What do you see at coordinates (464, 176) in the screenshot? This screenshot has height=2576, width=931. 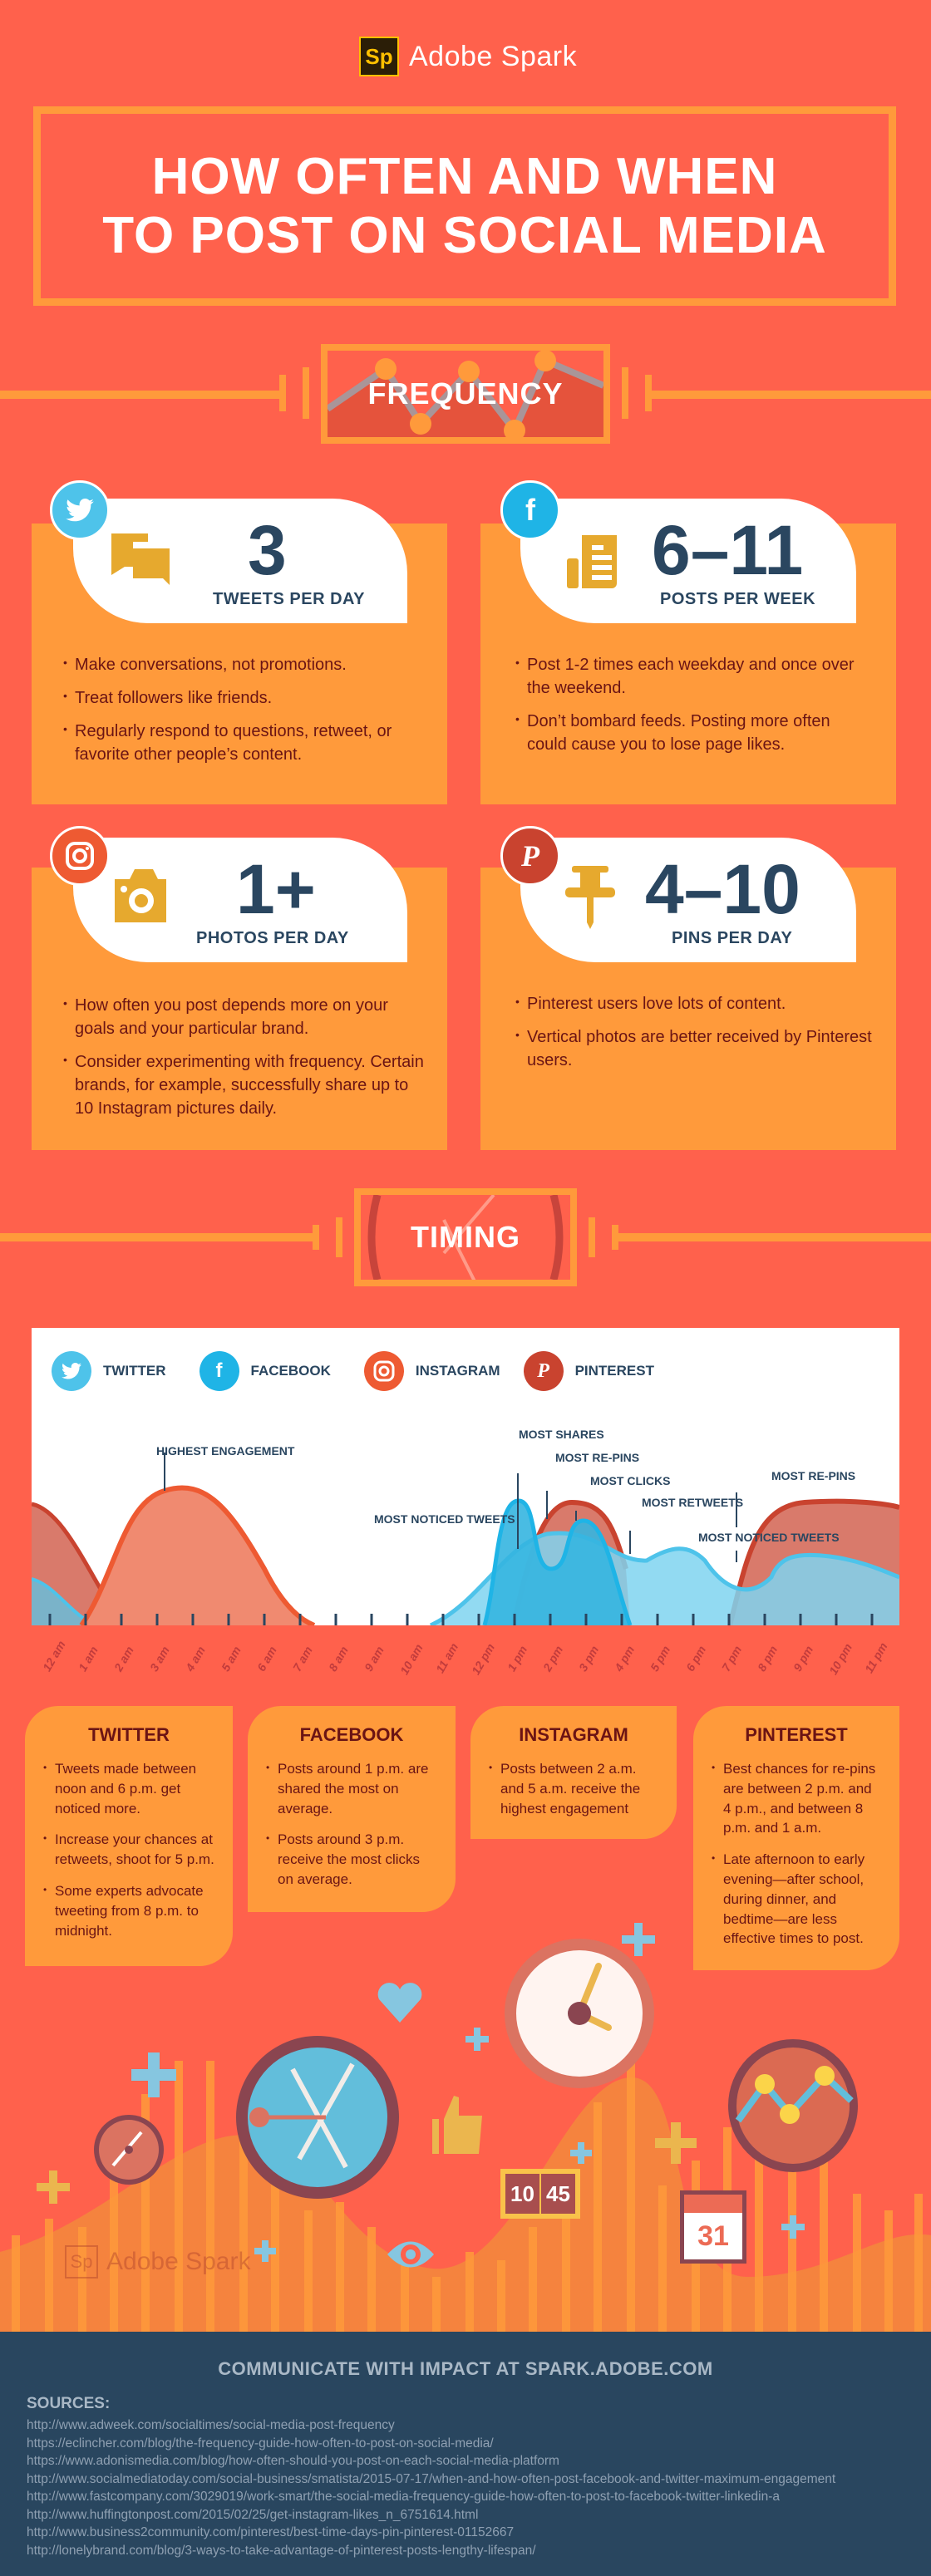 I see `page-title-line-1: HOW OFTEN AND WHEN` at bounding box center [464, 176].